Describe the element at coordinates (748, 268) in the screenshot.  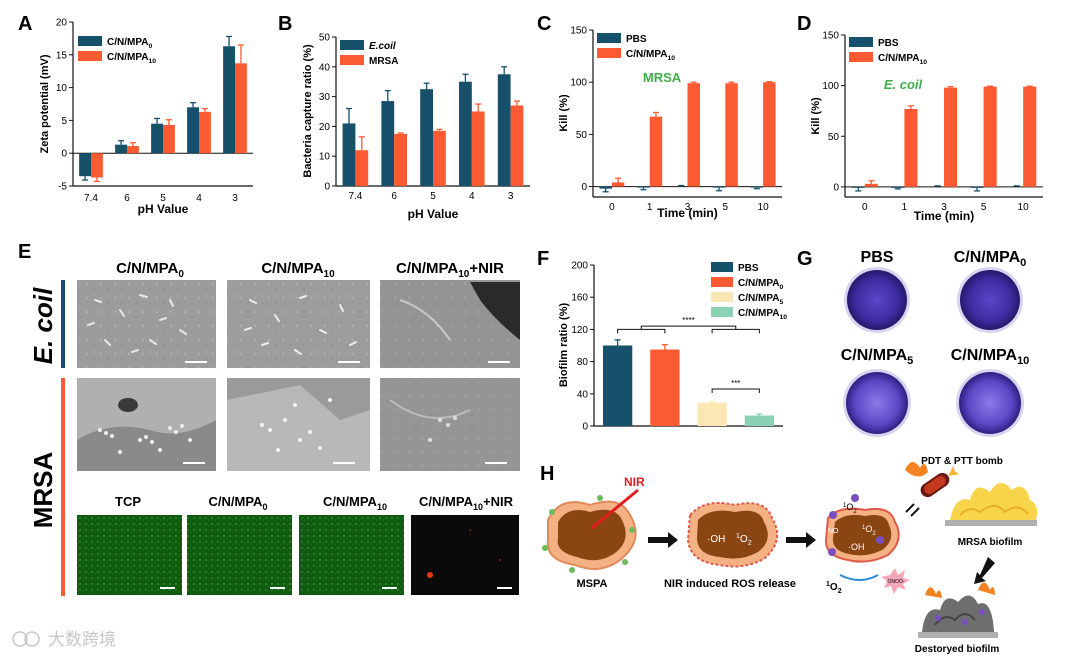
I see `legend-label: PBS` at that location.